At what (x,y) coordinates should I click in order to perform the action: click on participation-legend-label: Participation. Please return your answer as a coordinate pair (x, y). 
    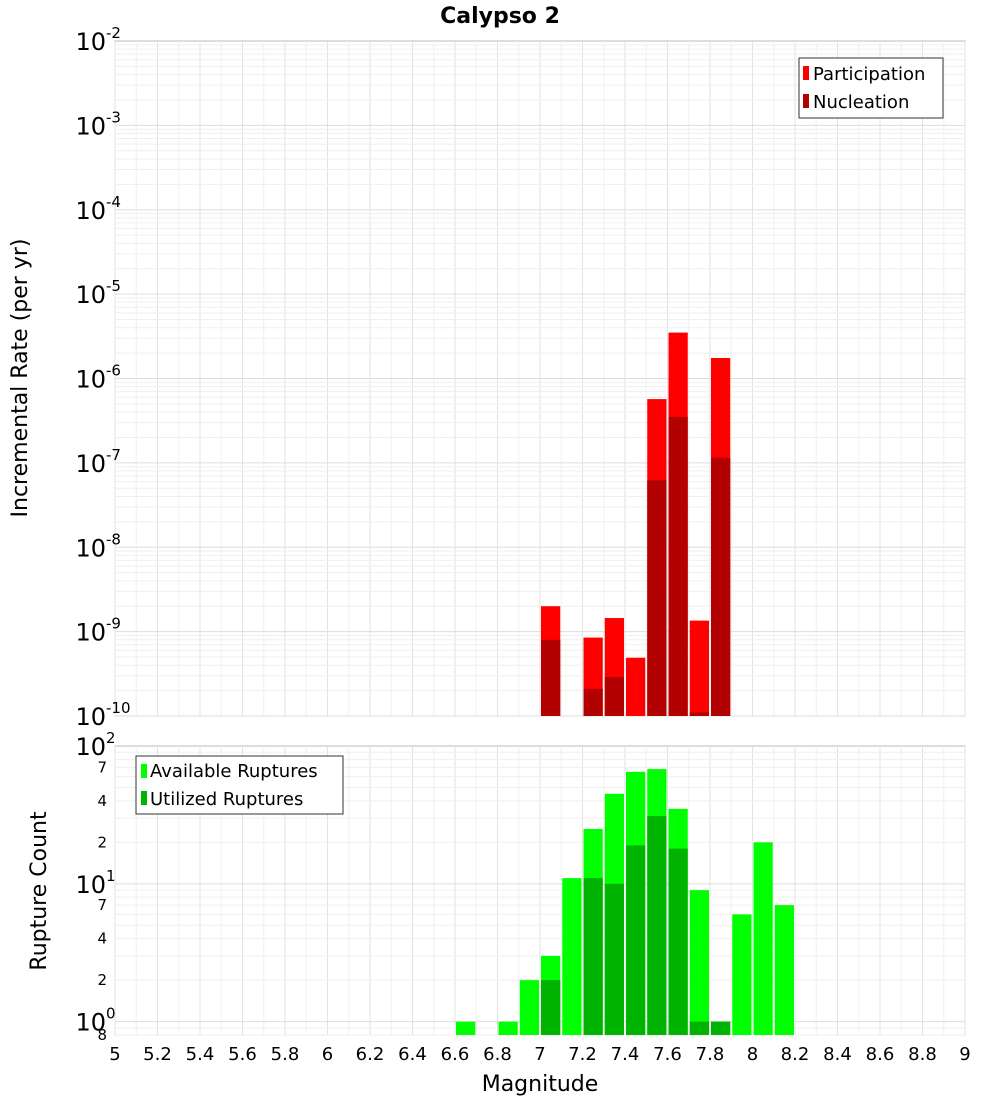
    Looking at the image, I should click on (869, 74).